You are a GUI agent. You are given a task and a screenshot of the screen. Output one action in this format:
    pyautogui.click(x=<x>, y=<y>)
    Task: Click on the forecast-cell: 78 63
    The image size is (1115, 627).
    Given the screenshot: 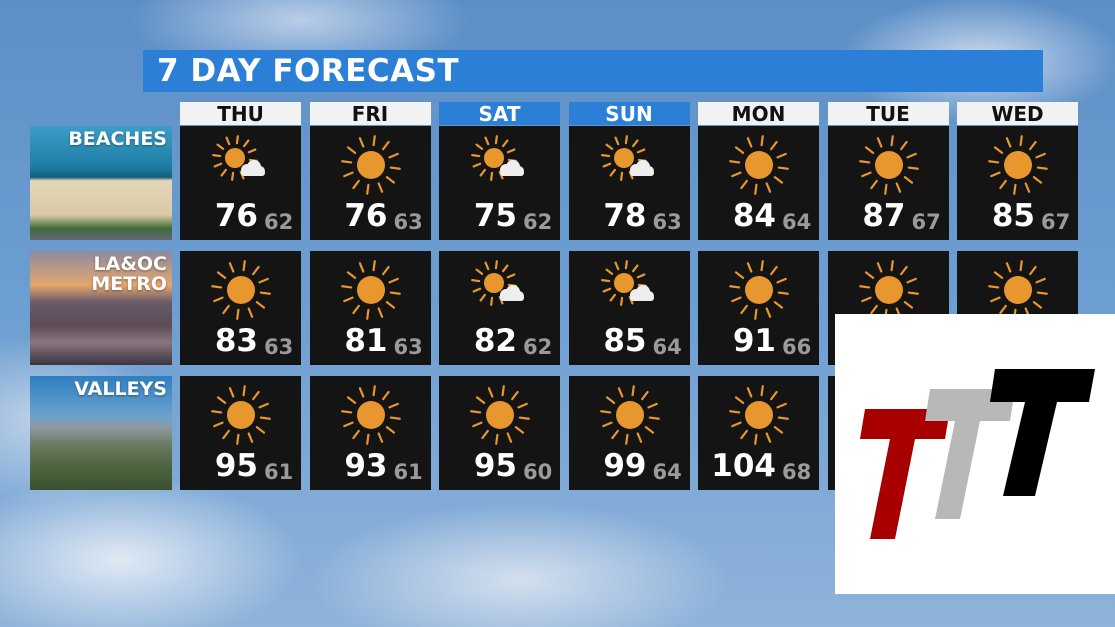 What is the action you would take?
    pyautogui.click(x=629, y=183)
    